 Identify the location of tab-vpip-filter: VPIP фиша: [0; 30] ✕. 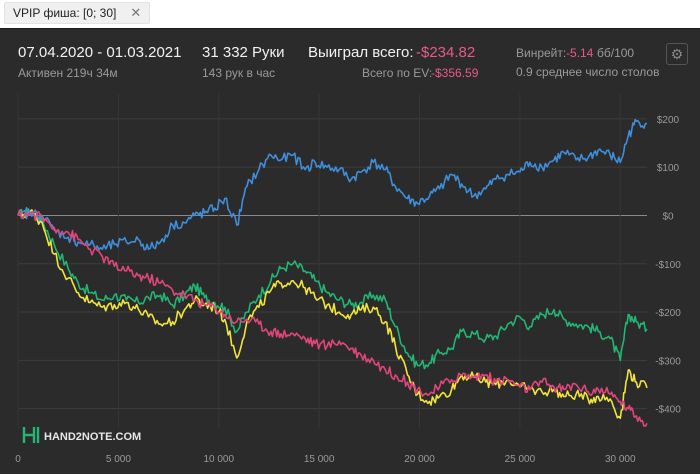
(77, 13).